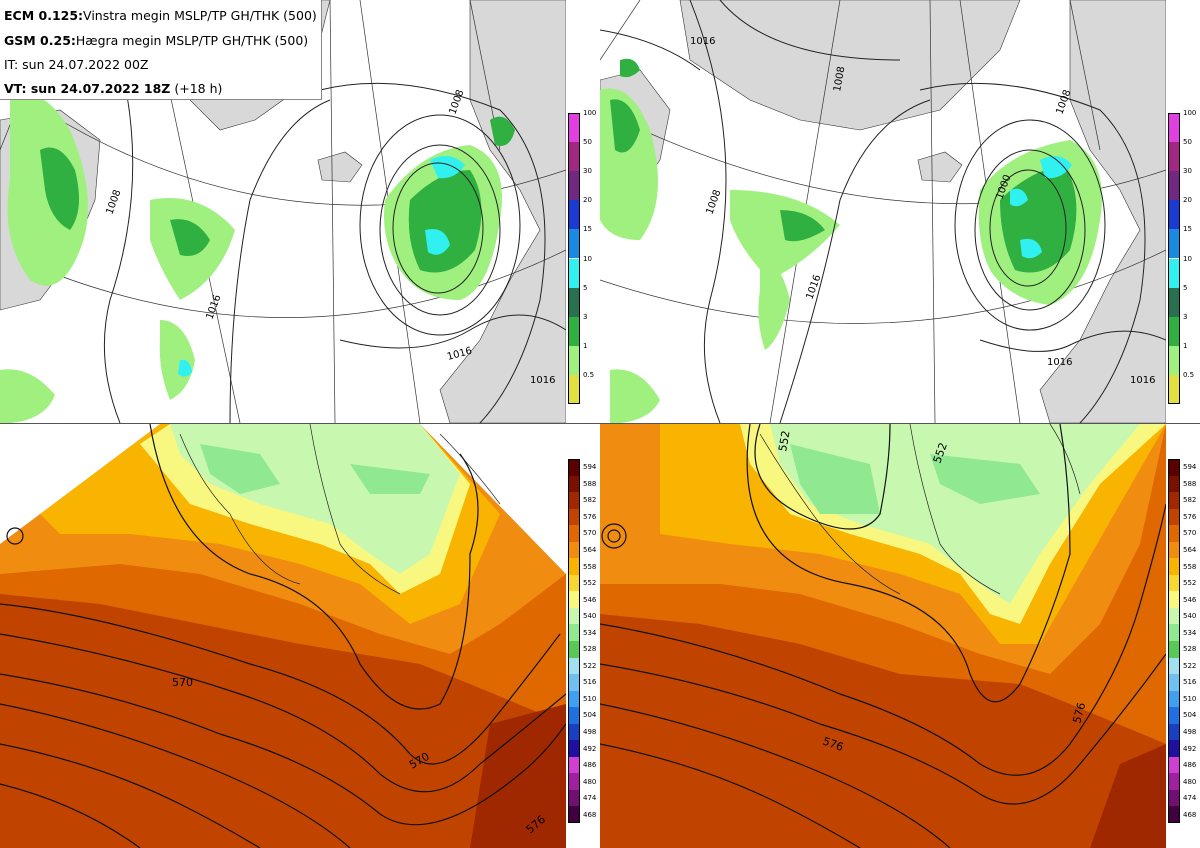 The height and width of the screenshot is (848, 1200). I want to click on legend-tick-label: 474, so click(1190, 798).